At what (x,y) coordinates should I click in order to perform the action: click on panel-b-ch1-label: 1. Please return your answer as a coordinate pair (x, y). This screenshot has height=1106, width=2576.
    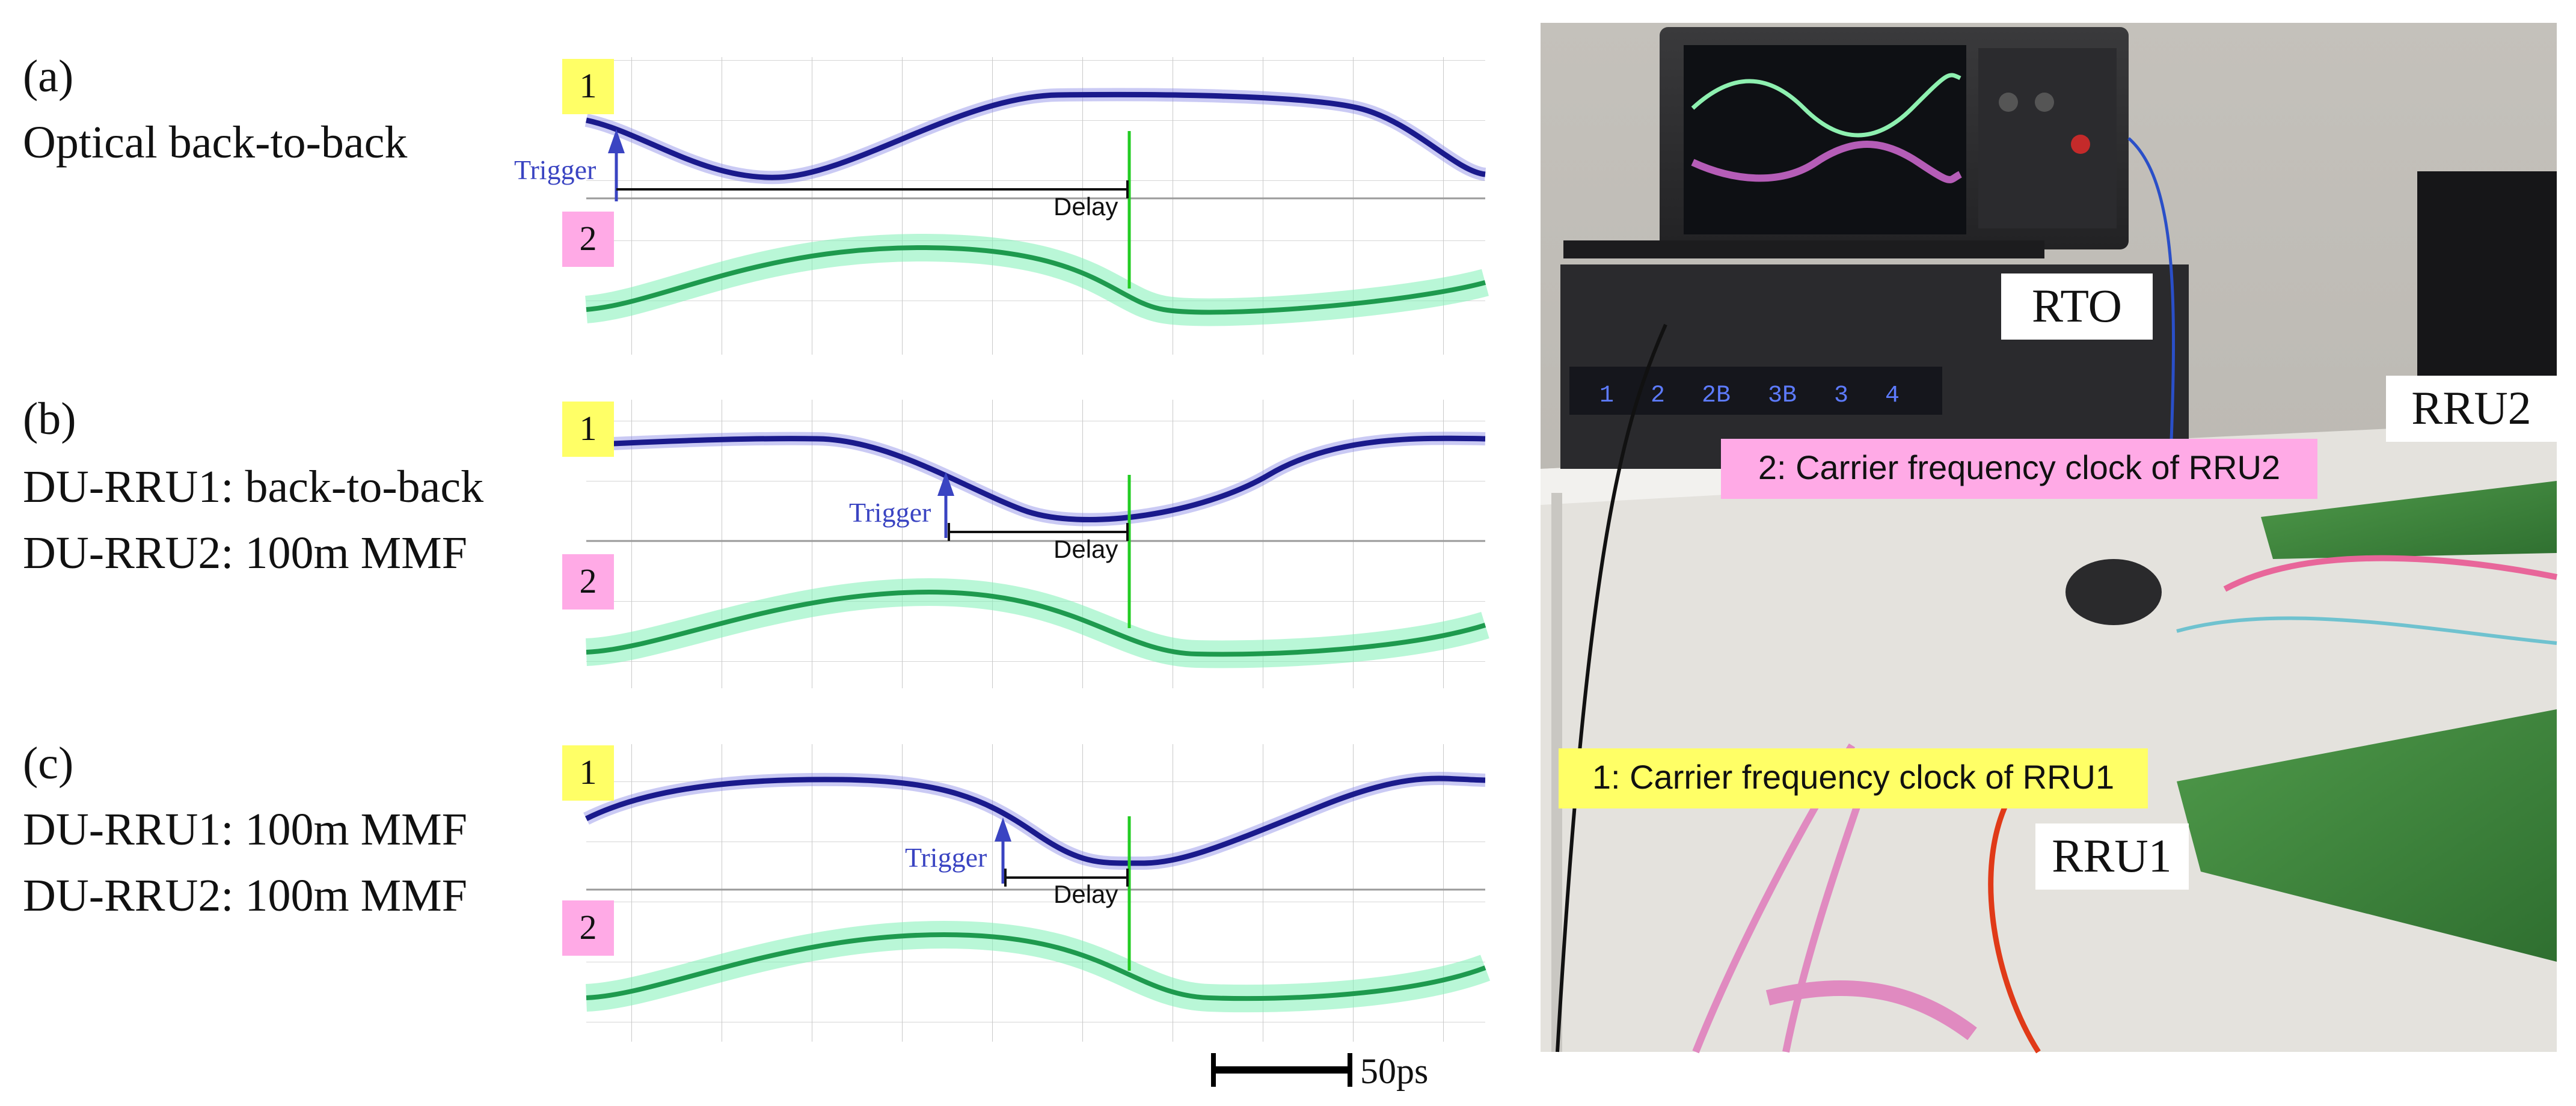
    Looking at the image, I should click on (588, 428).